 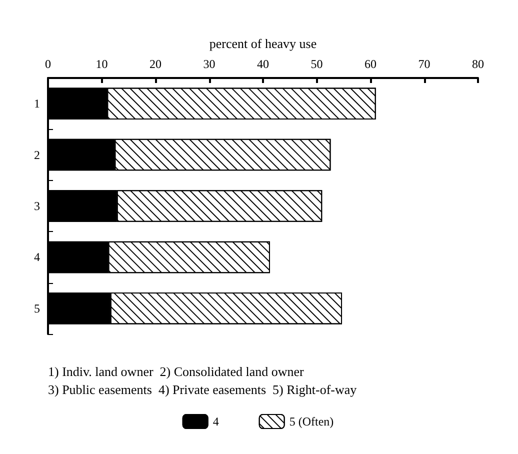 I want to click on x-tick-label: 80, so click(x=478, y=64).